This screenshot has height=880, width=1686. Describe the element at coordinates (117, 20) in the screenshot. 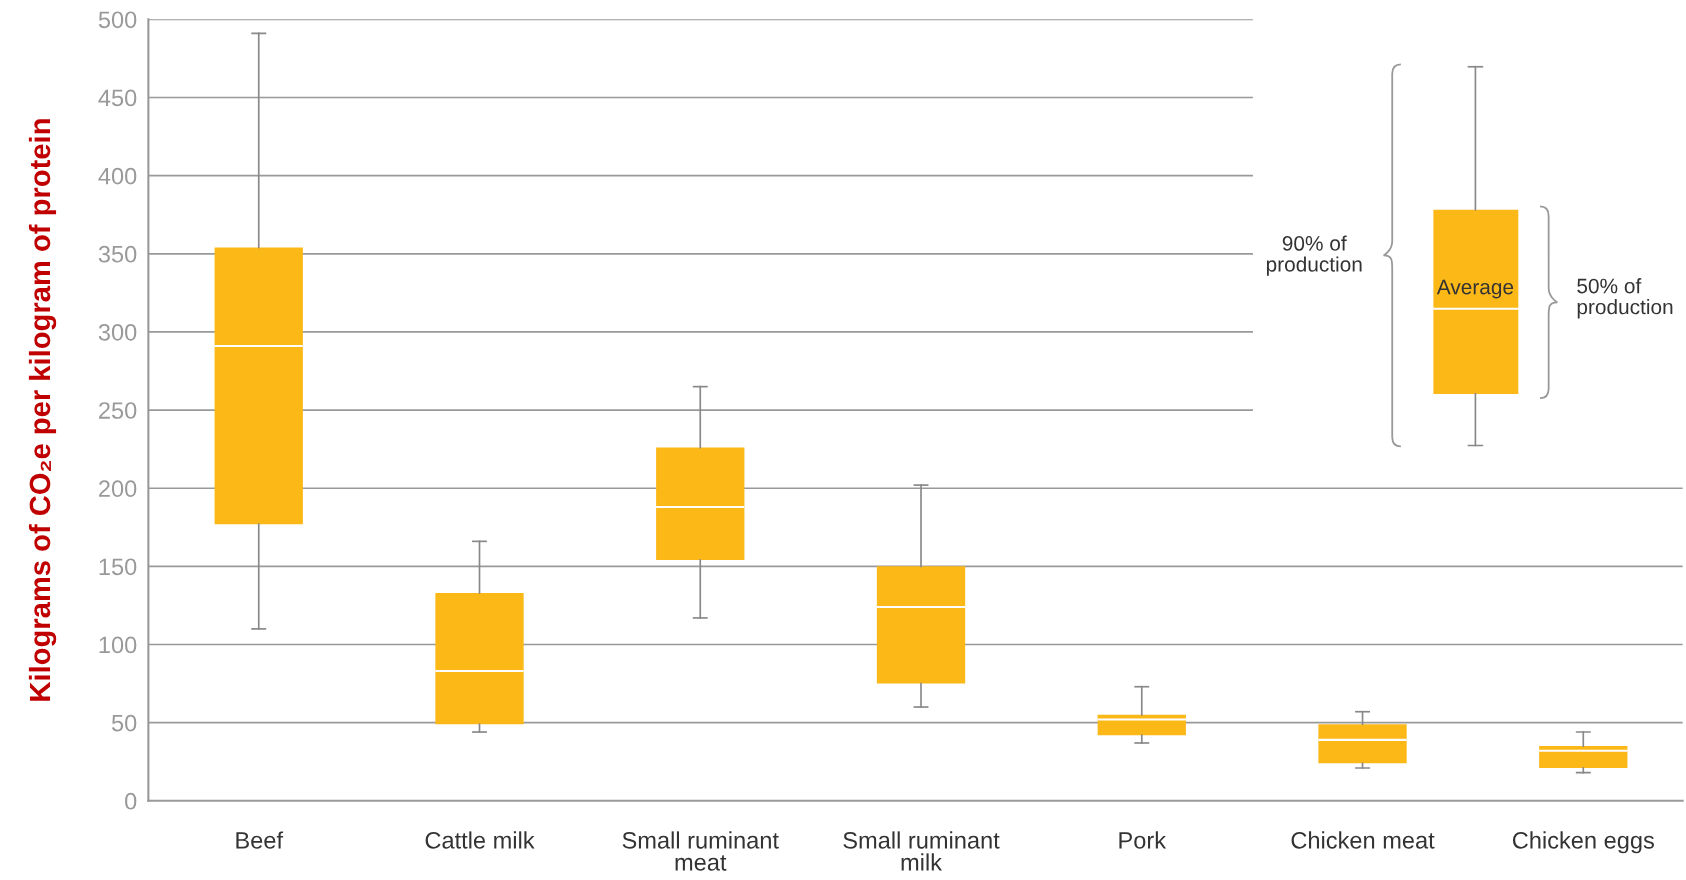

I see `y-tick-label: 500` at that location.